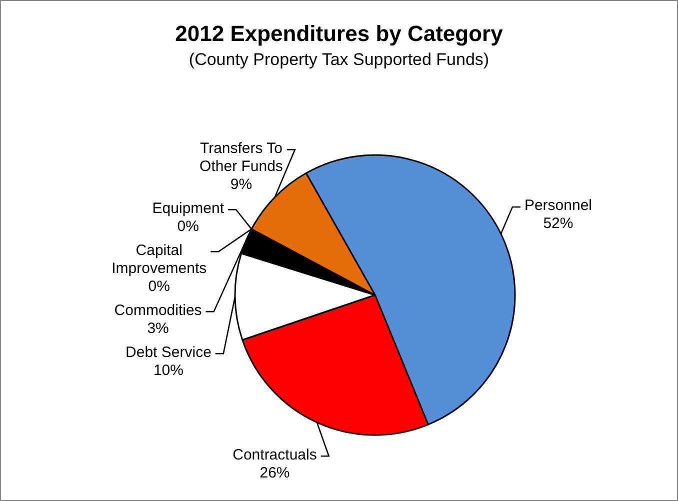 This screenshot has height=501, width=678. I want to click on data-label: 9%, so click(241, 184).